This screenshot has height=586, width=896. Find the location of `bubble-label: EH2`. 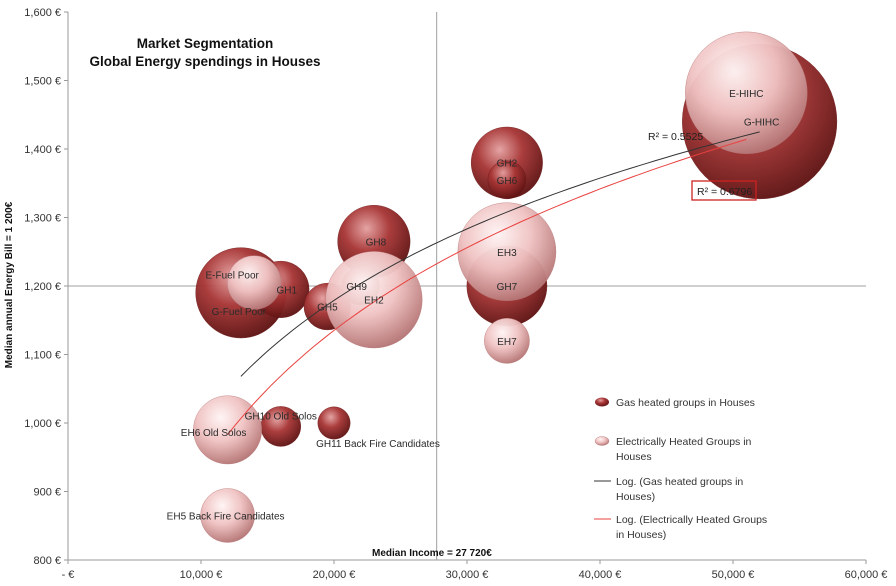

bubble-label: EH2 is located at coordinates (374, 301).